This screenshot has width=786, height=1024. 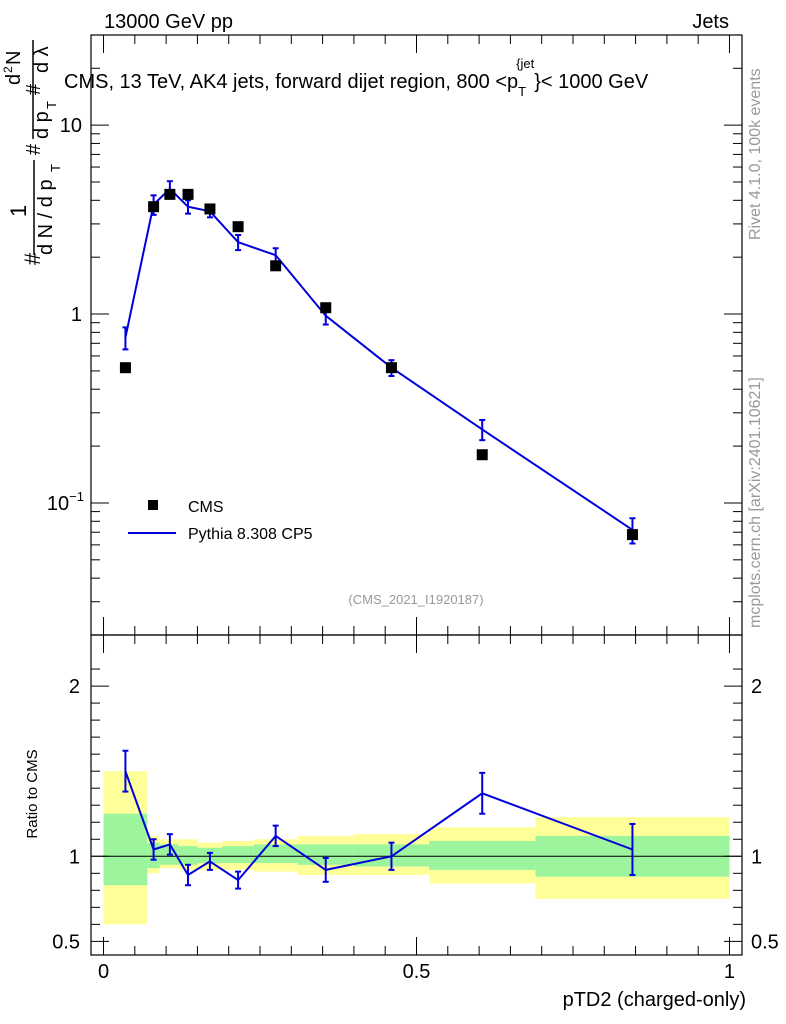 I want to click on x-tick-label: 0, so click(x=103, y=972).